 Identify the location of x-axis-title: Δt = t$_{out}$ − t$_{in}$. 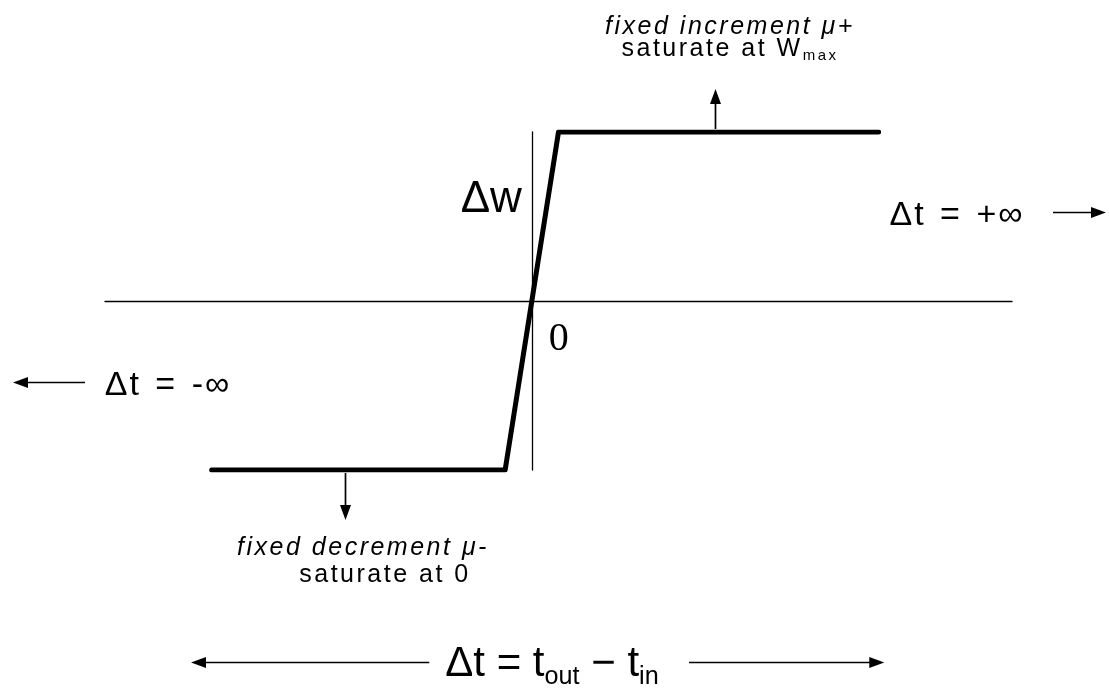
(552, 664).